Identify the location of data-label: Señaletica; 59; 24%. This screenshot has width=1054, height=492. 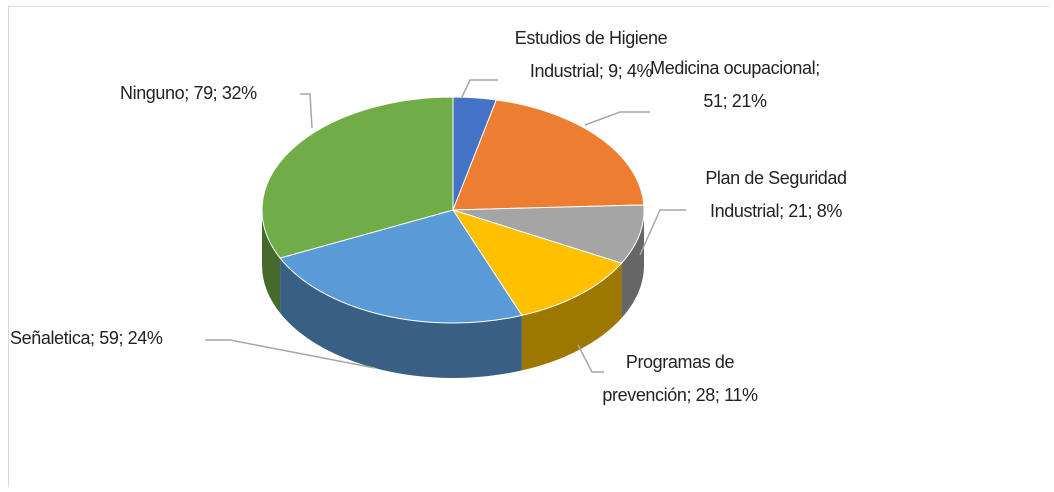
(86, 338).